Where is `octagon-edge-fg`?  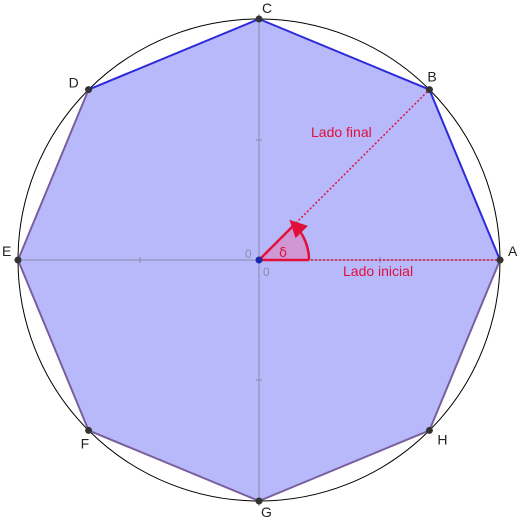 octagon-edge-fg is located at coordinates (174, 465).